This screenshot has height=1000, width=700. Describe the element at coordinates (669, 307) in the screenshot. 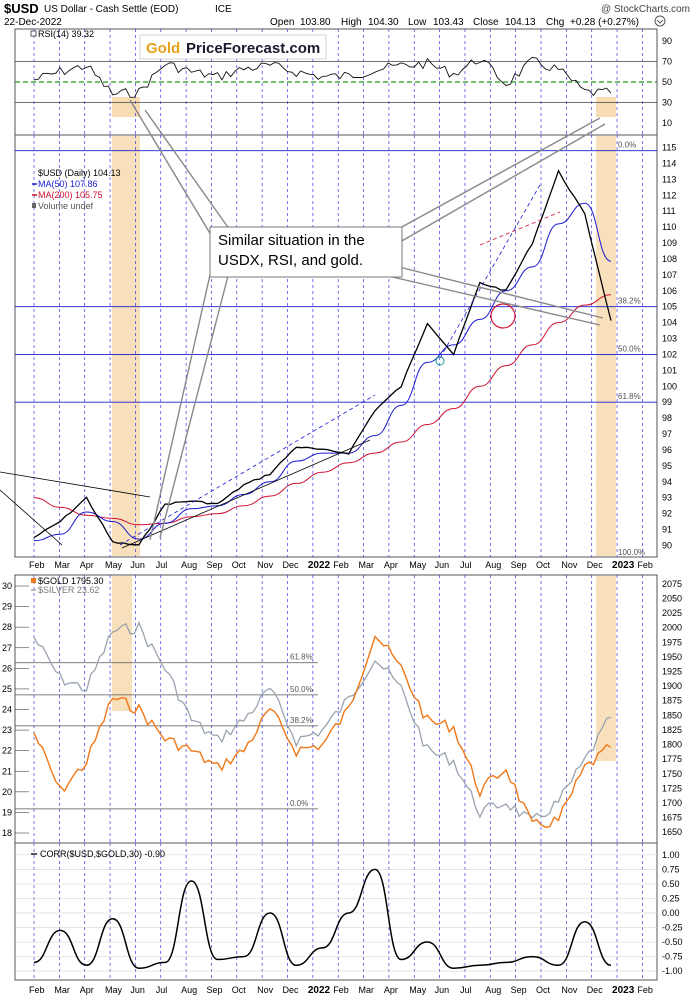

I see `usd-tick-label: 105` at that location.